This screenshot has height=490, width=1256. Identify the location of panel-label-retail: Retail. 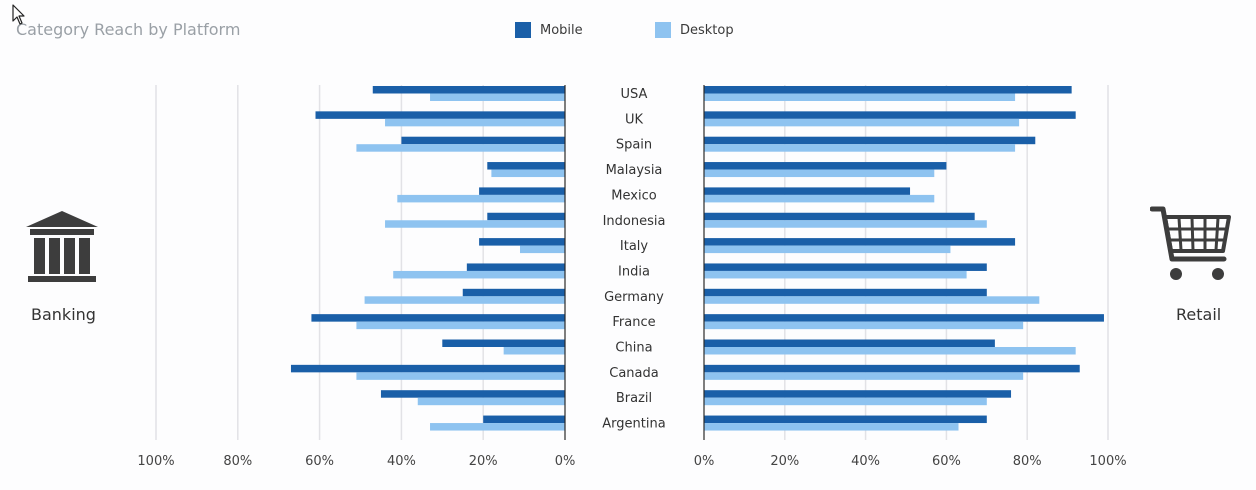
(1199, 314).